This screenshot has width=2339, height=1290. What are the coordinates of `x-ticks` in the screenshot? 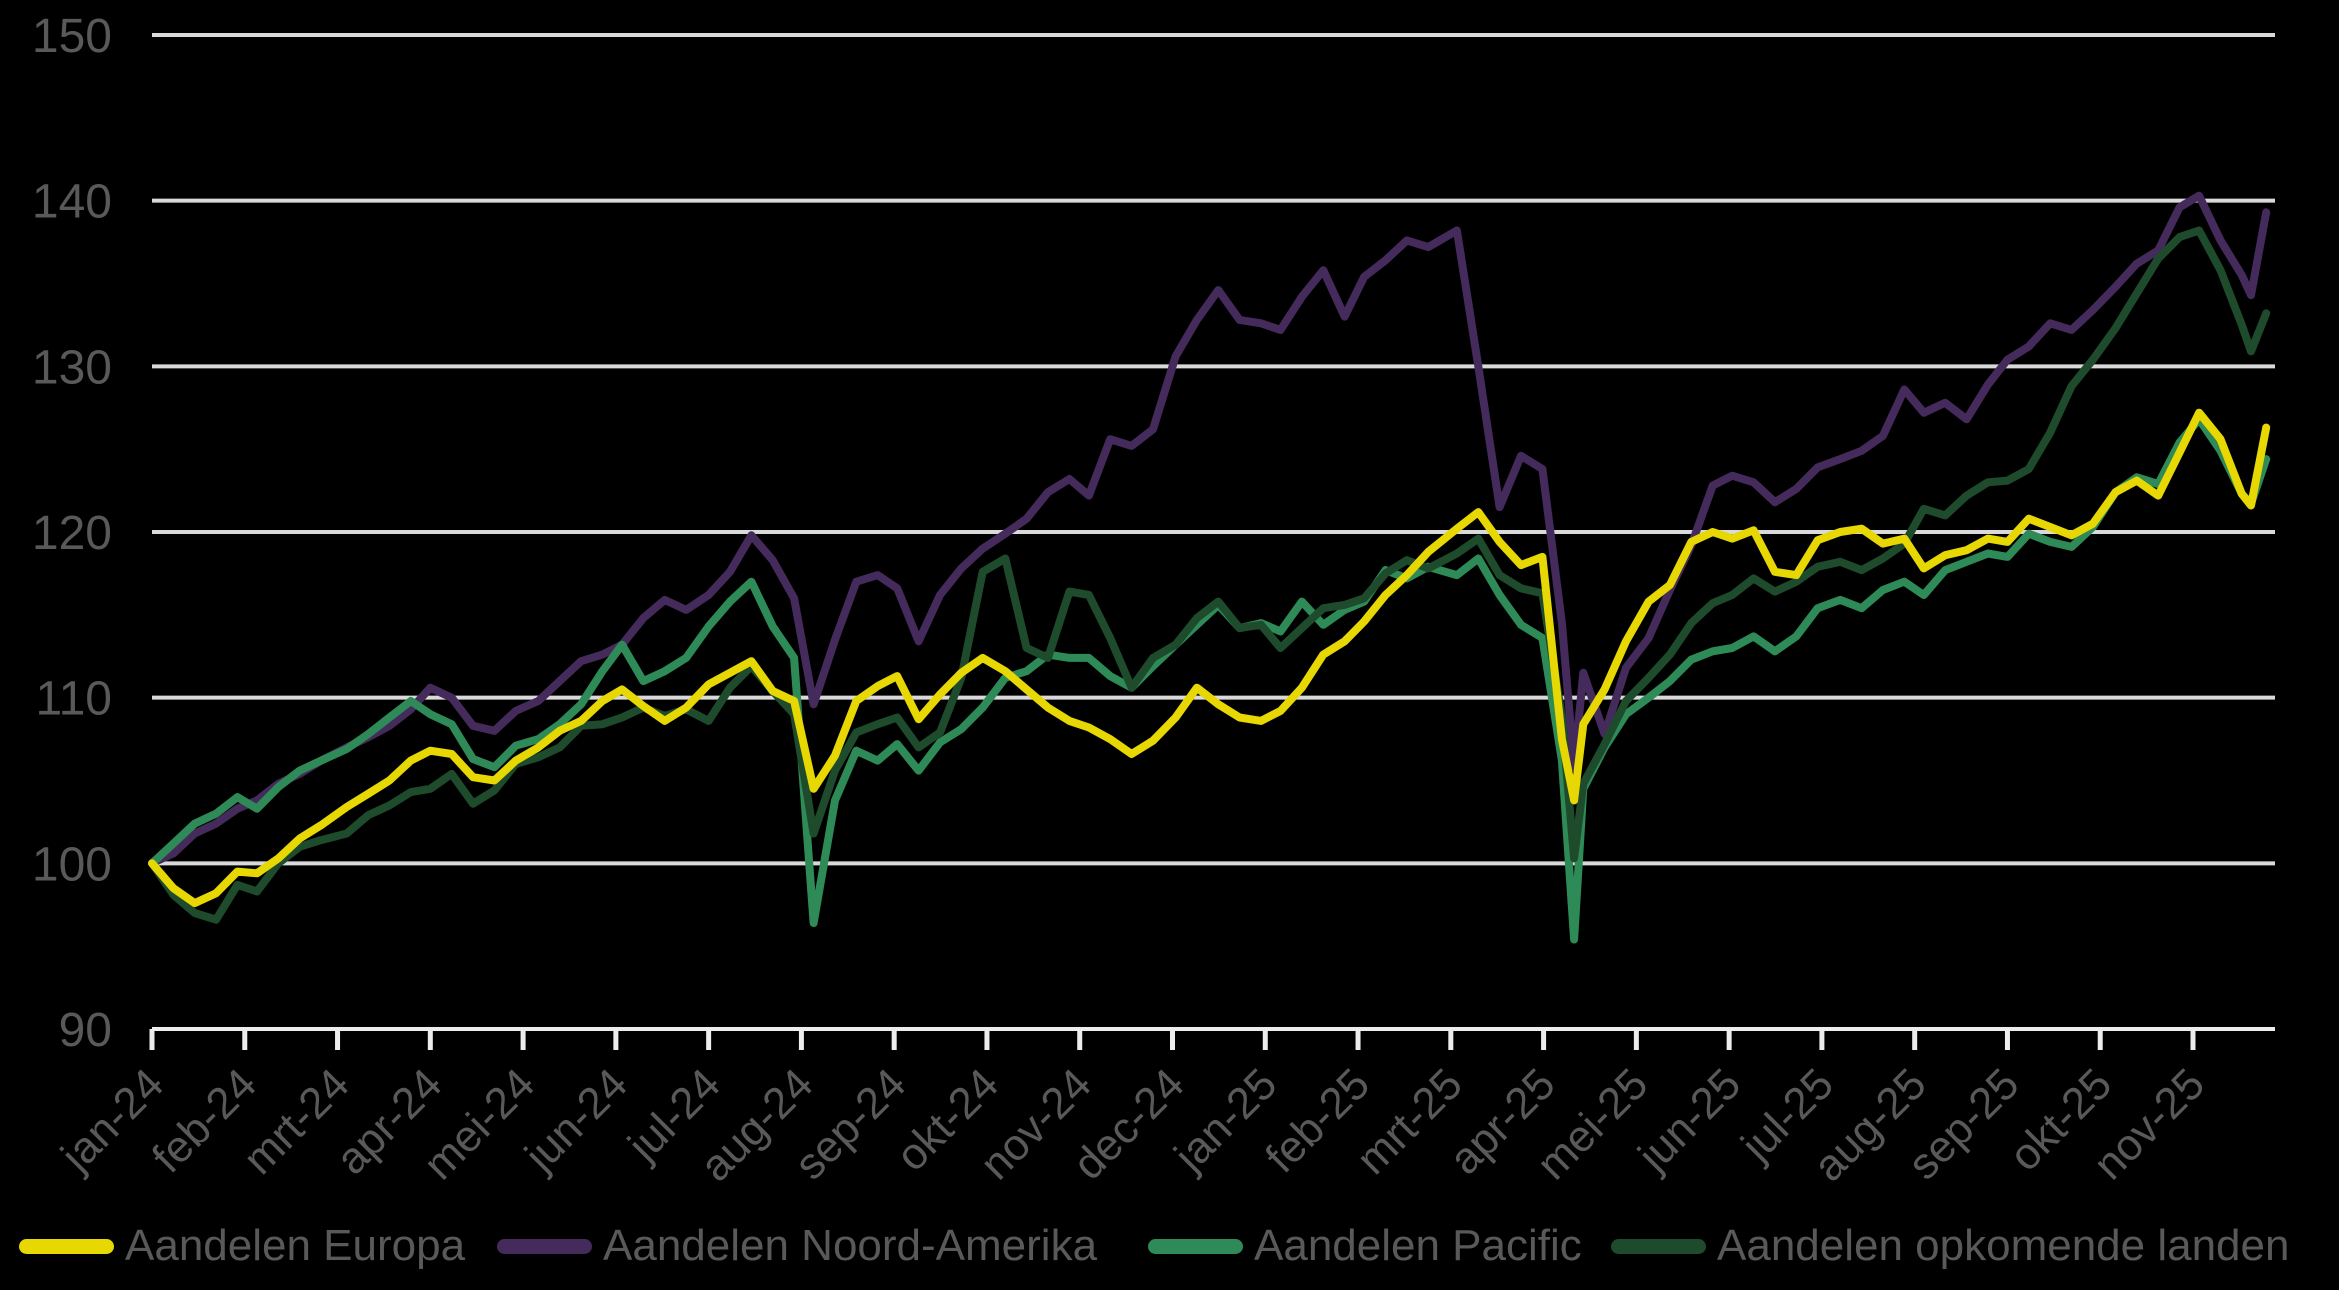 It's located at (1172, 1039).